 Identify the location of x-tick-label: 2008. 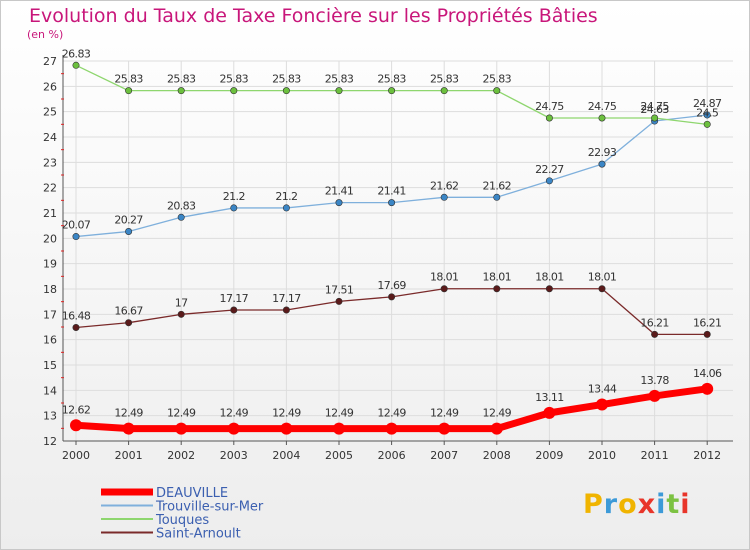
(497, 455).